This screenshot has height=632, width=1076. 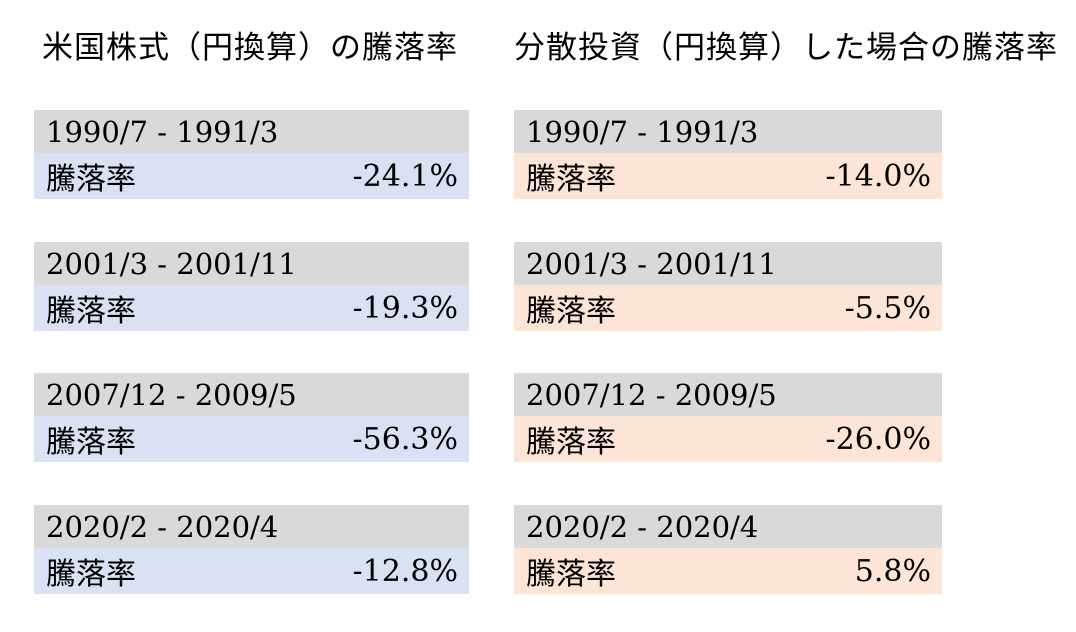 I want to click on metric-row: 騰落率 -19.3%, so click(x=251, y=308).